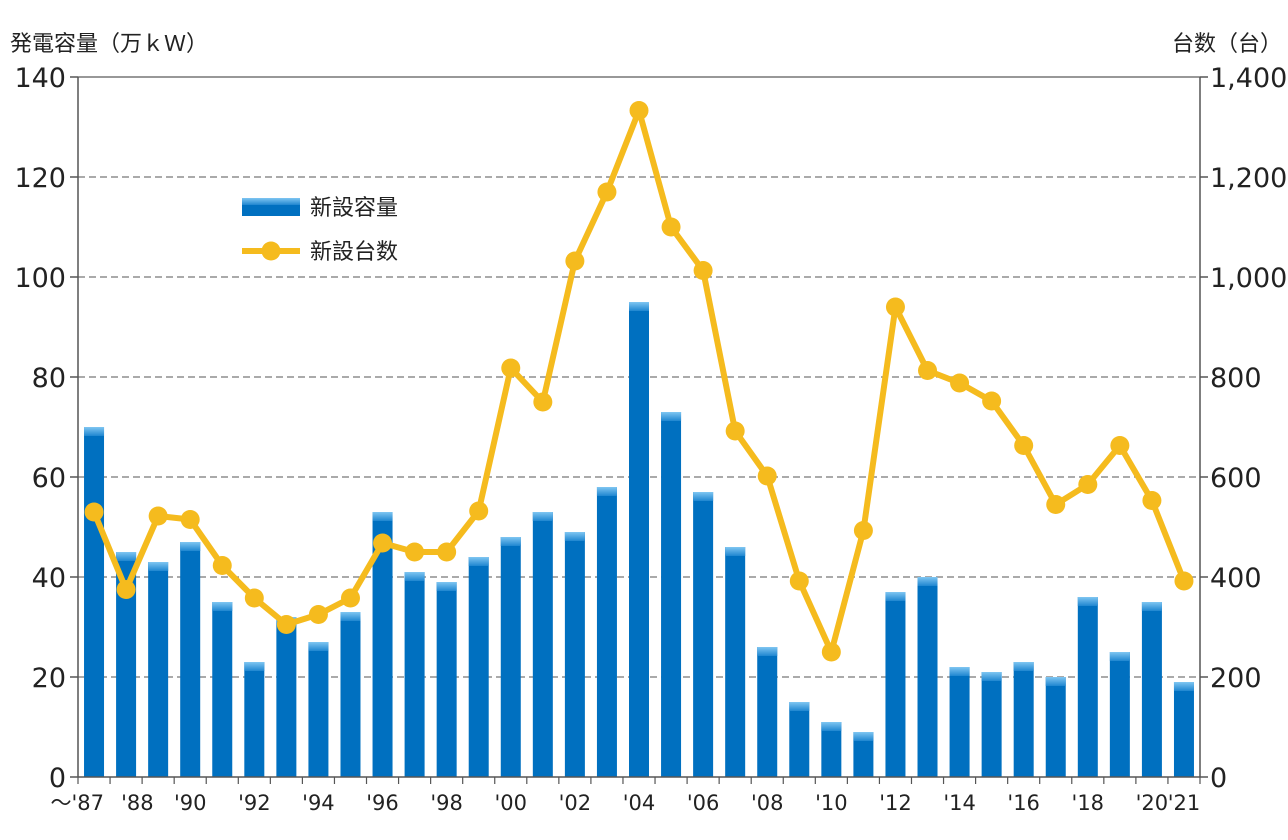  What do you see at coordinates (49, 478) in the screenshot?
I see `left-tick-label: 60` at bounding box center [49, 478].